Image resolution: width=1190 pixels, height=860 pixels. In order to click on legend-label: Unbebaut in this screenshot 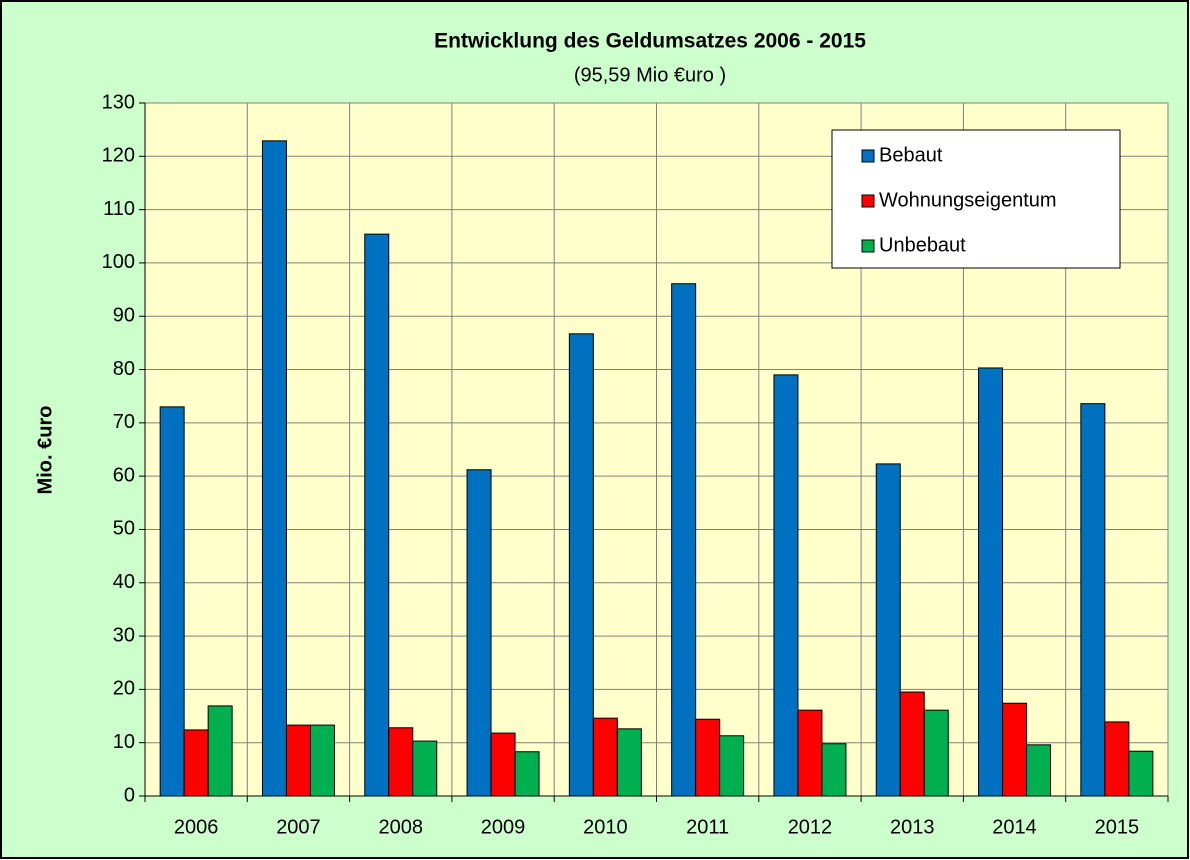, I will do `click(922, 245)`.